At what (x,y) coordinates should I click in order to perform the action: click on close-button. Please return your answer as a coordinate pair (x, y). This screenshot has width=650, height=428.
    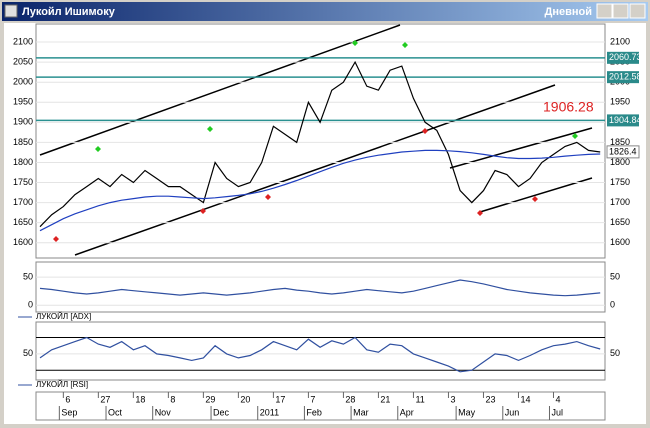
    Looking at the image, I should click on (637, 11).